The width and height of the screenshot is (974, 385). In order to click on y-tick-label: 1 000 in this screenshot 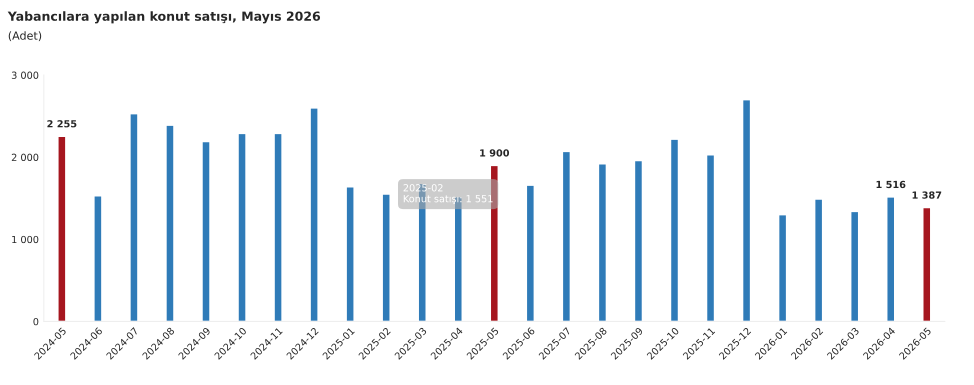, I will do `click(25, 240)`.